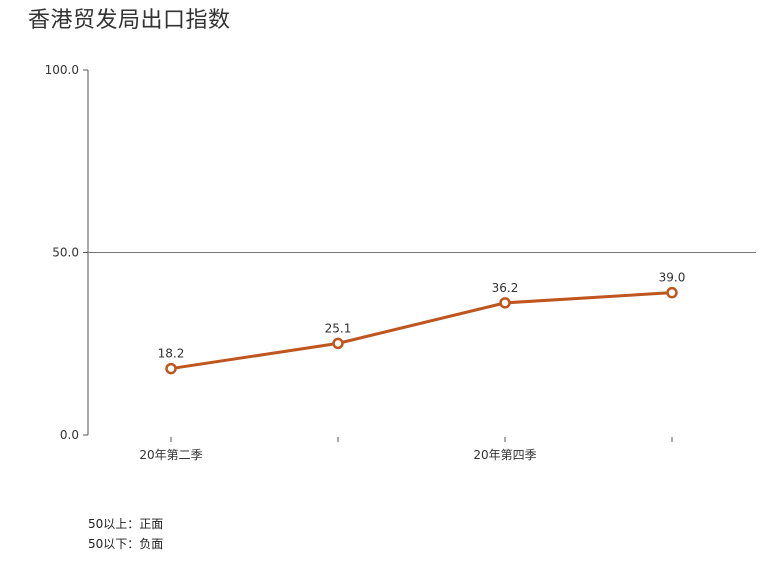  What do you see at coordinates (338, 328) in the screenshot?
I see `data-label: 25.1` at bounding box center [338, 328].